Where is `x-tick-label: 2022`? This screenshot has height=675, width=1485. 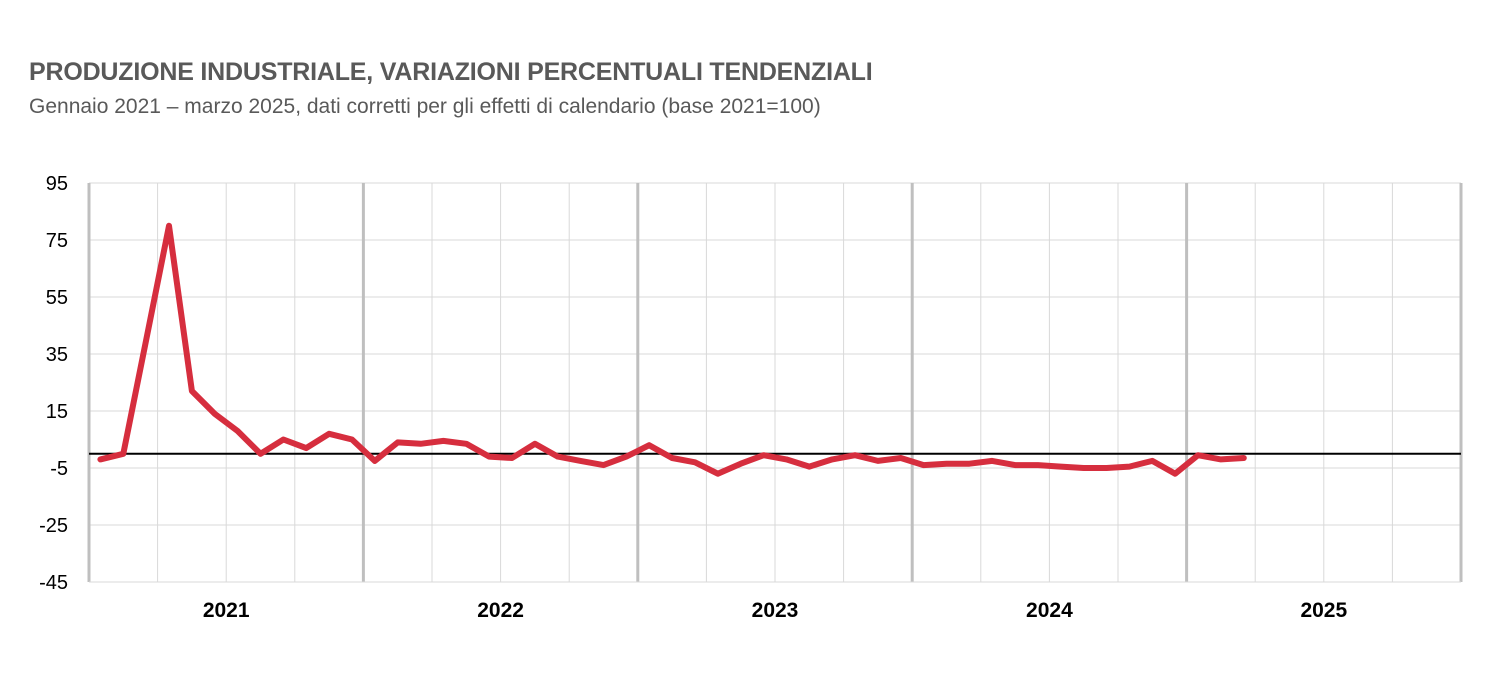
x-tick-label: 2022 is located at coordinates (500, 610).